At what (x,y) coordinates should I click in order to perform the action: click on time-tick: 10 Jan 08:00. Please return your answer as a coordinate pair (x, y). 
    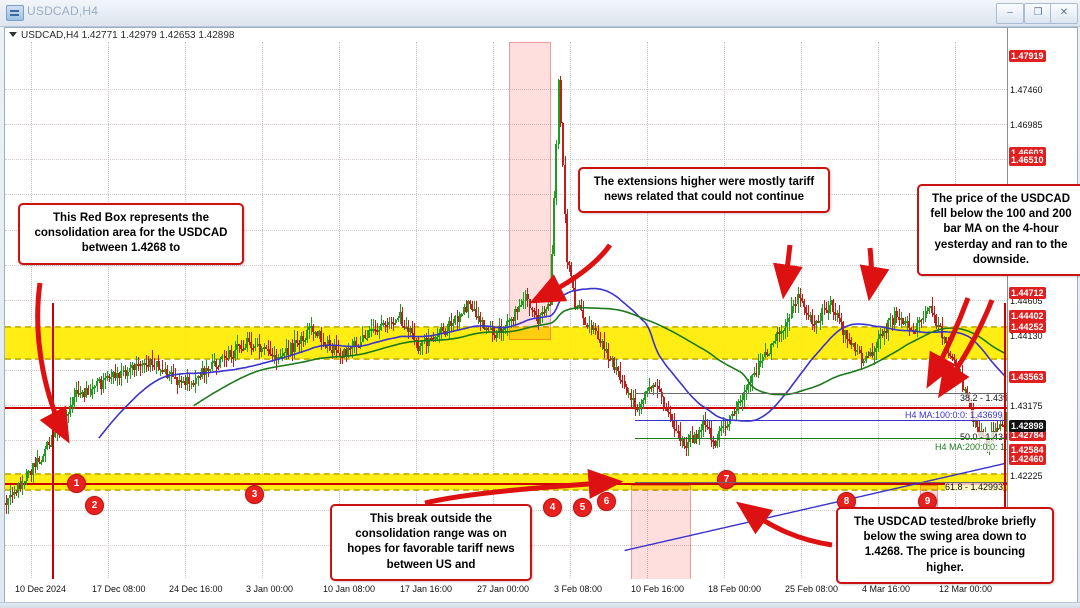
    Looking at the image, I should click on (349, 589).